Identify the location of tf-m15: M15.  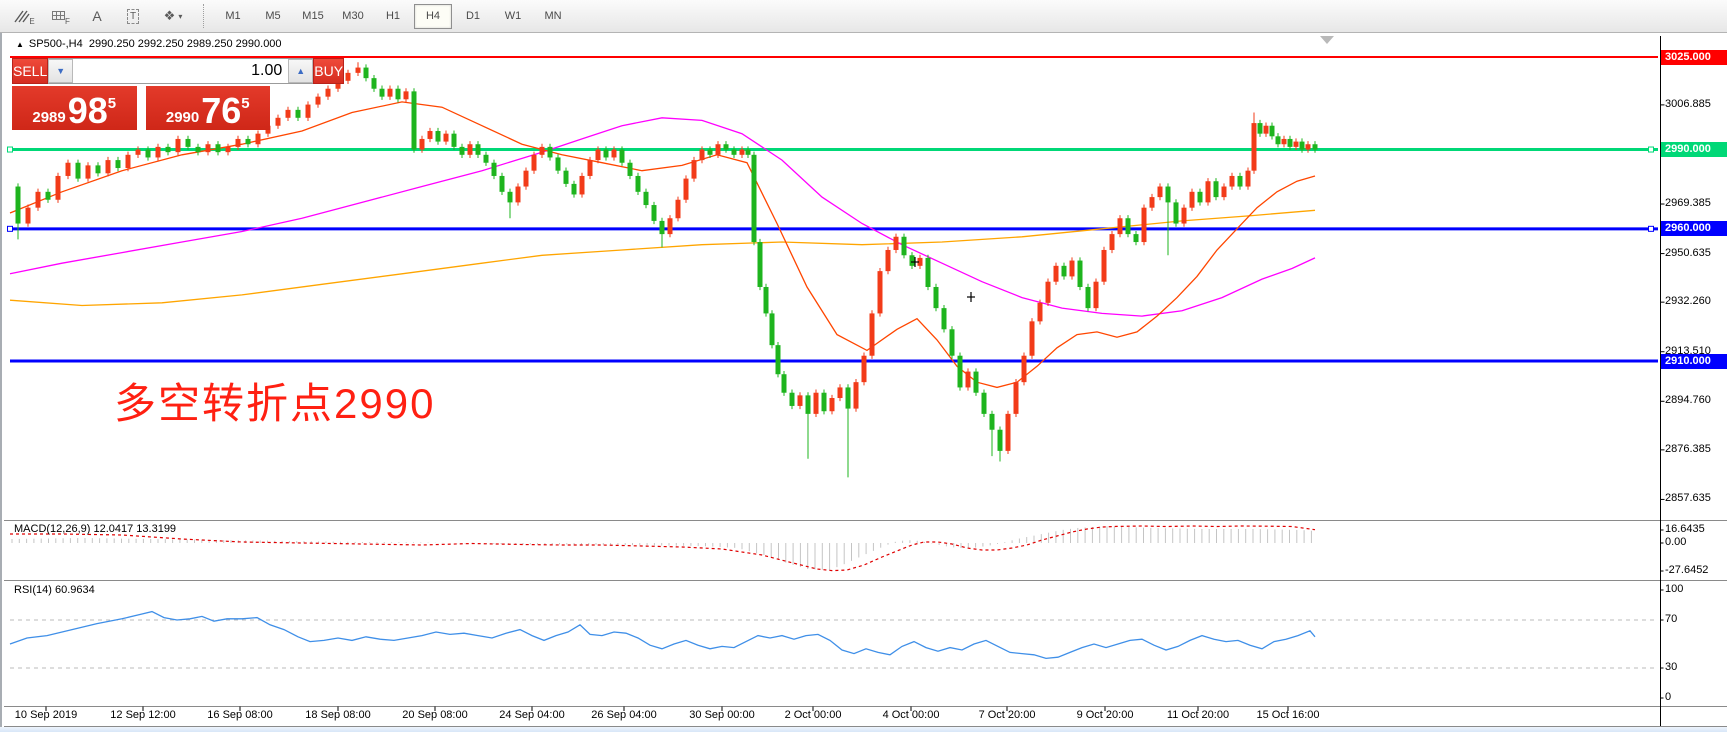
(313, 15).